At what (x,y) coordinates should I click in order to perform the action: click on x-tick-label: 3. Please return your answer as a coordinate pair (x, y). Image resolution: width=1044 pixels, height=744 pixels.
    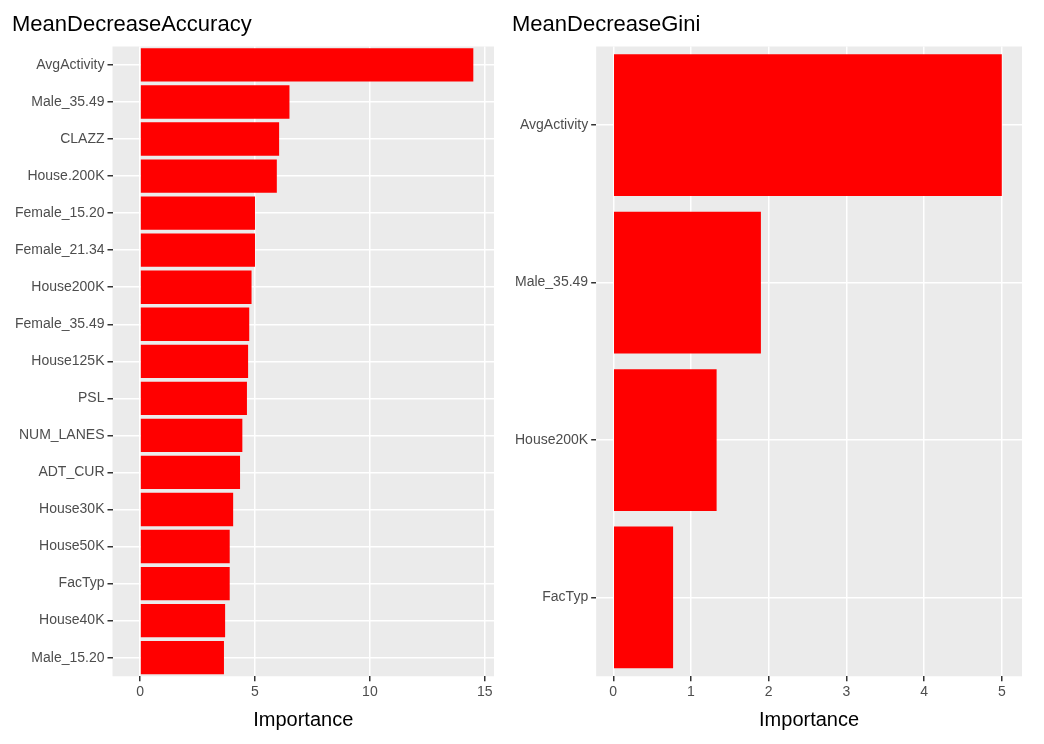
    Looking at the image, I should click on (846, 691).